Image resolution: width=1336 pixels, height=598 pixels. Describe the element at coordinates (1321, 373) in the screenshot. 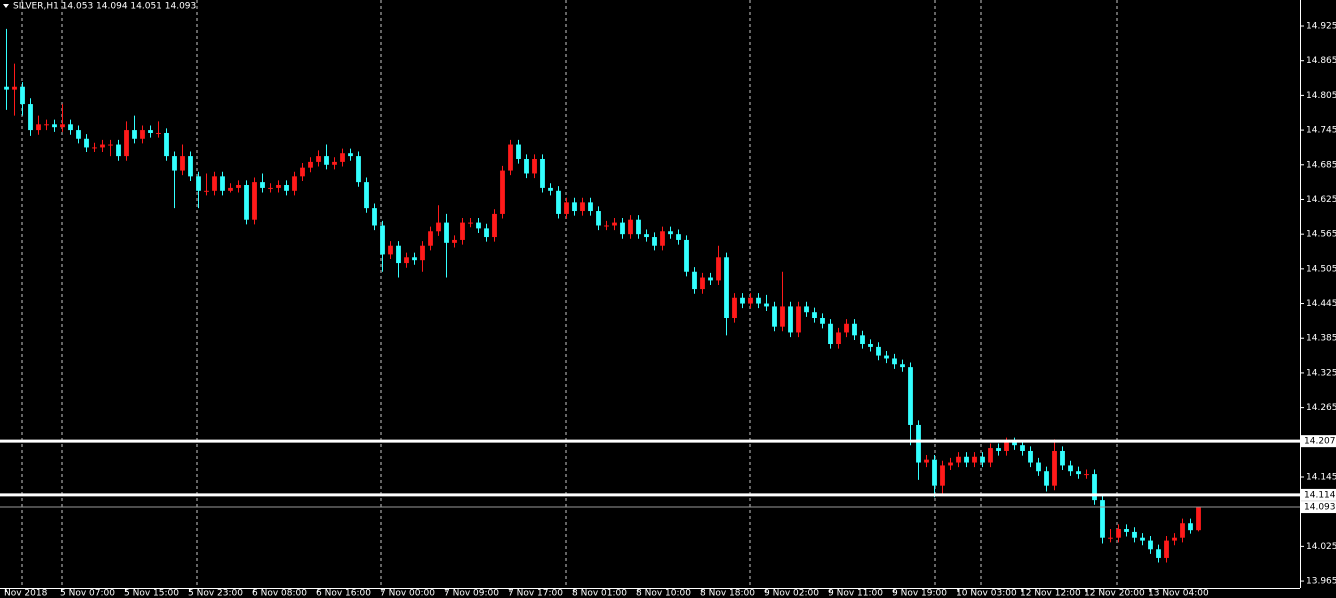

I see `y-tick-label: 14.325` at that location.